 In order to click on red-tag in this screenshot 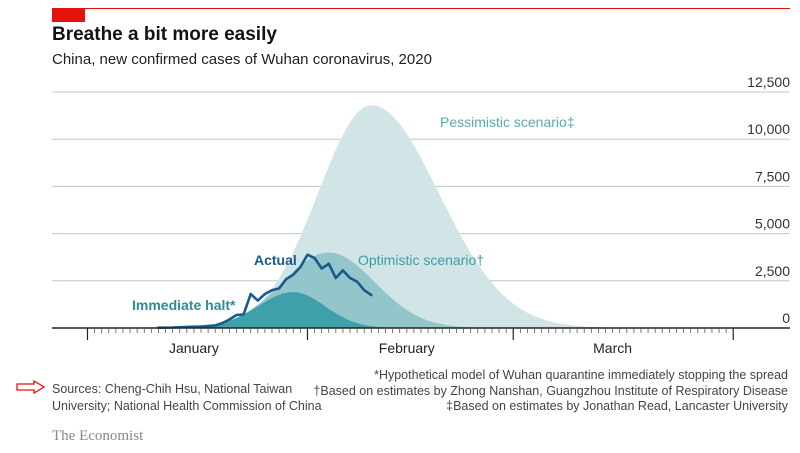, I will do `click(68, 15)`.